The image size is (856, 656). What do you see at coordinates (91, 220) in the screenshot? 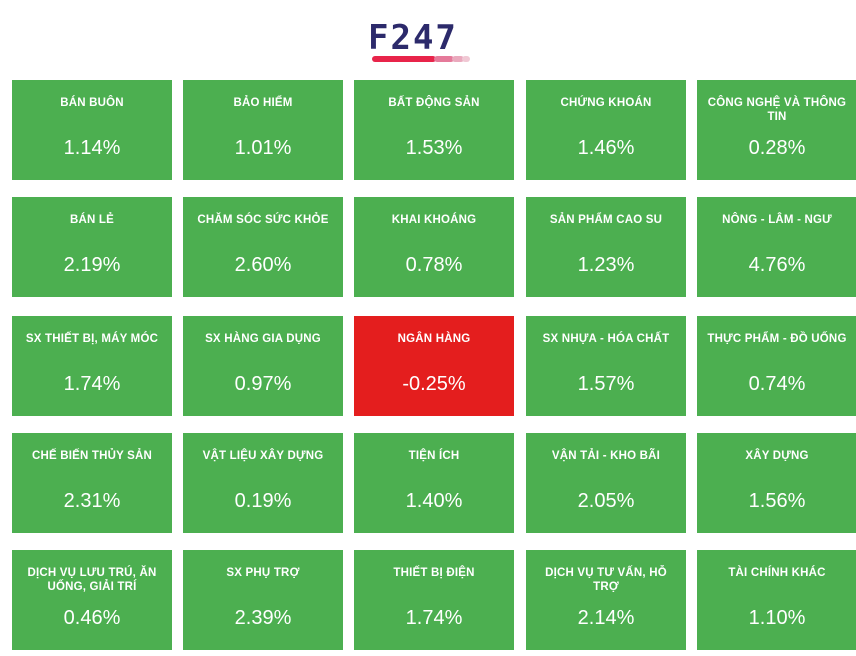
I see `sector-name: BÁN LẺ` at bounding box center [91, 220].